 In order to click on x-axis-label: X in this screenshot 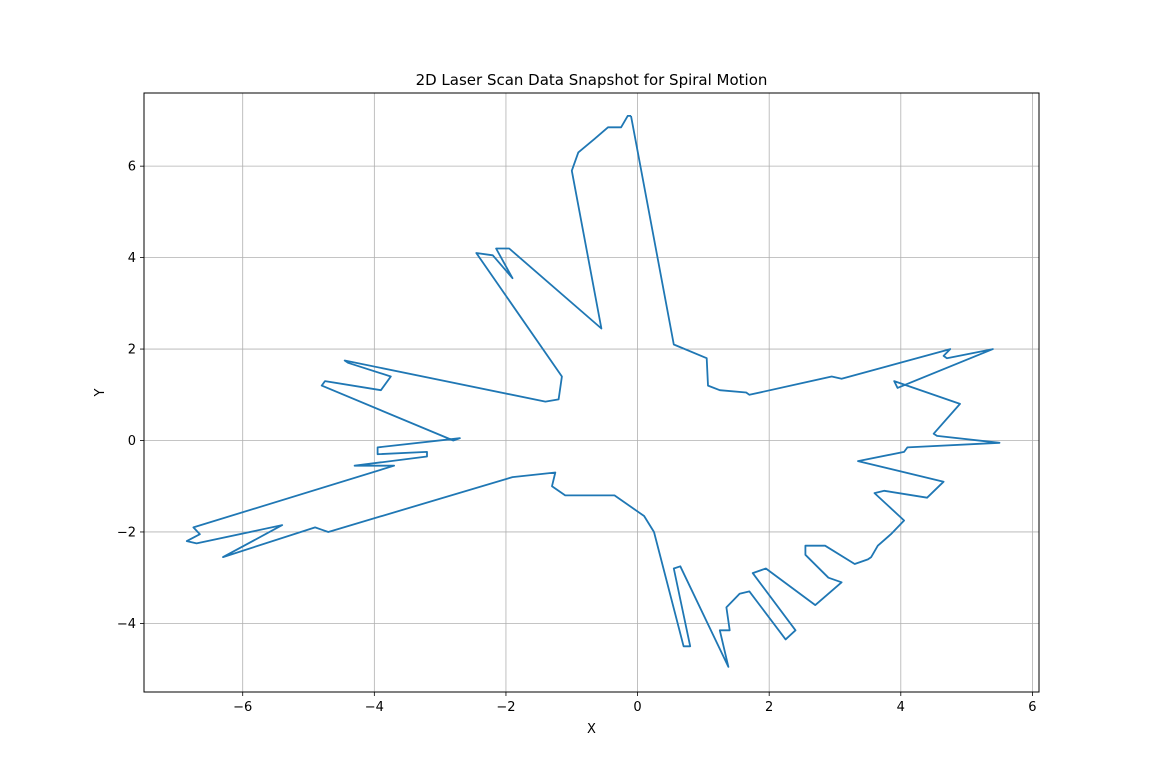, I will do `click(591, 729)`.